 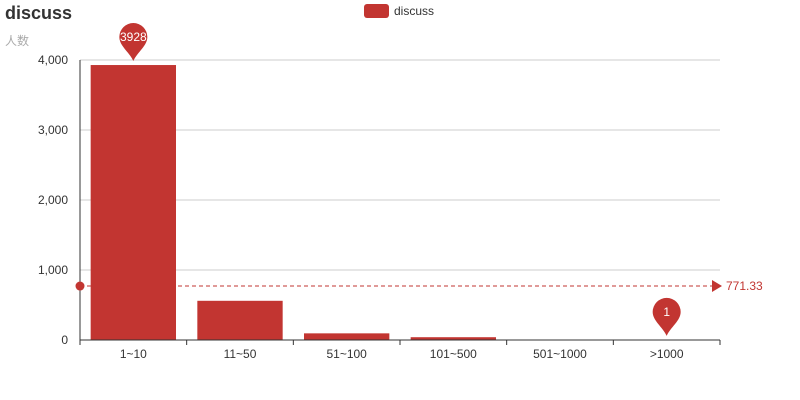 I want to click on y-tick-label: 3,000, so click(x=53, y=130).